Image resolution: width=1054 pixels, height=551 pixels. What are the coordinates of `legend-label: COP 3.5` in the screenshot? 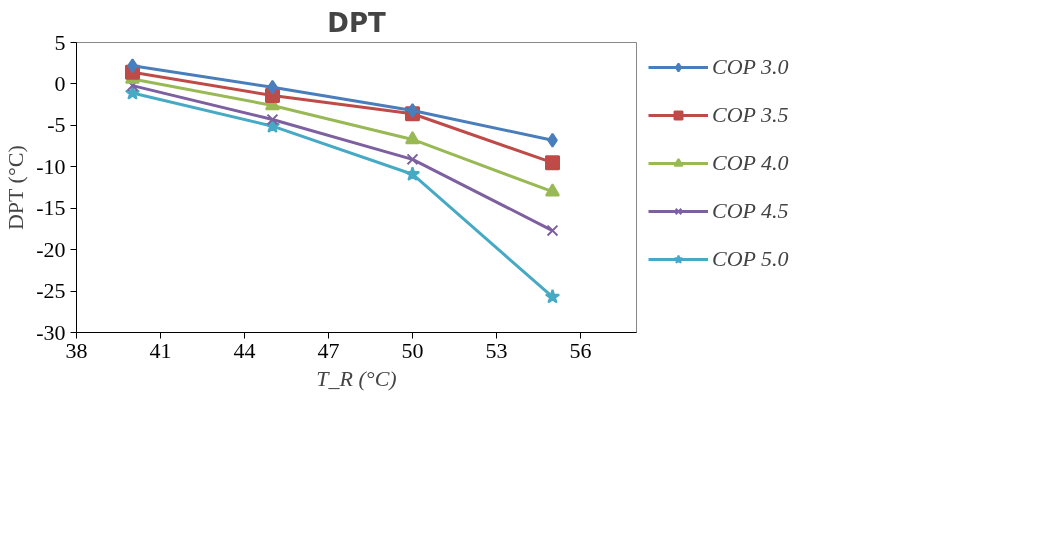 It's located at (750, 115).